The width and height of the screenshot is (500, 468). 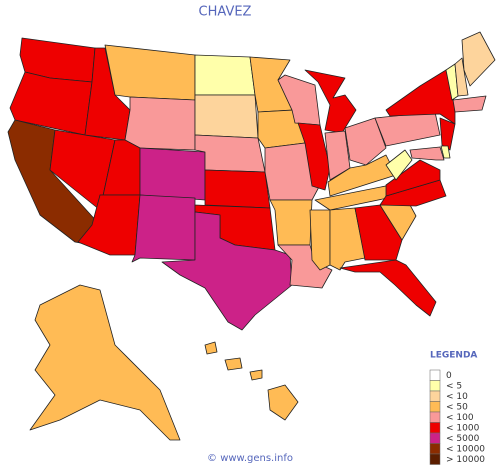 What do you see at coordinates (454, 386) in the screenshot?
I see `legend-label: < 5` at bounding box center [454, 386].